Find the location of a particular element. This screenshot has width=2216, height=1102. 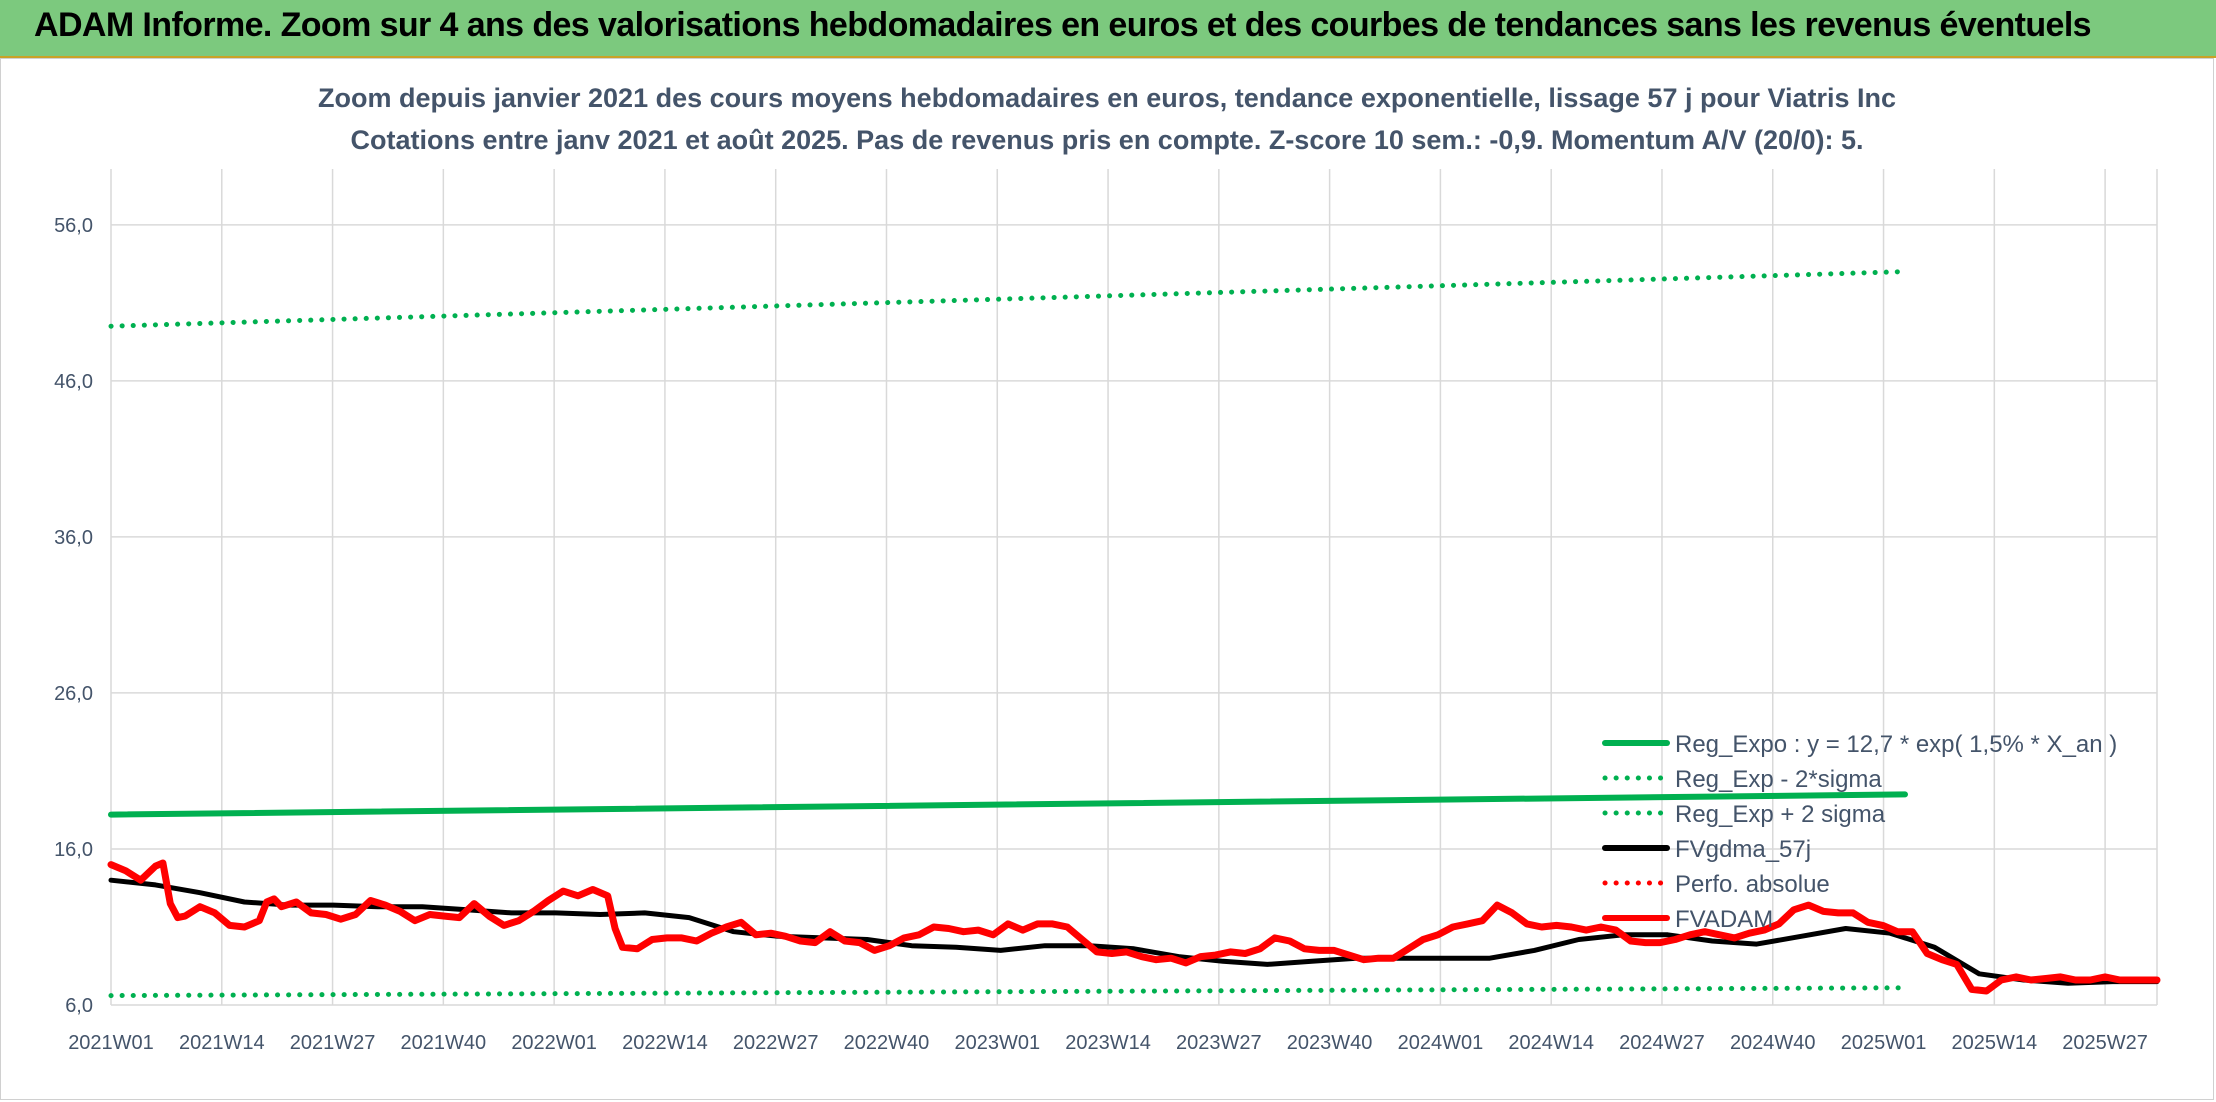

x-tick-label: 2021W14 is located at coordinates (222, 1043).